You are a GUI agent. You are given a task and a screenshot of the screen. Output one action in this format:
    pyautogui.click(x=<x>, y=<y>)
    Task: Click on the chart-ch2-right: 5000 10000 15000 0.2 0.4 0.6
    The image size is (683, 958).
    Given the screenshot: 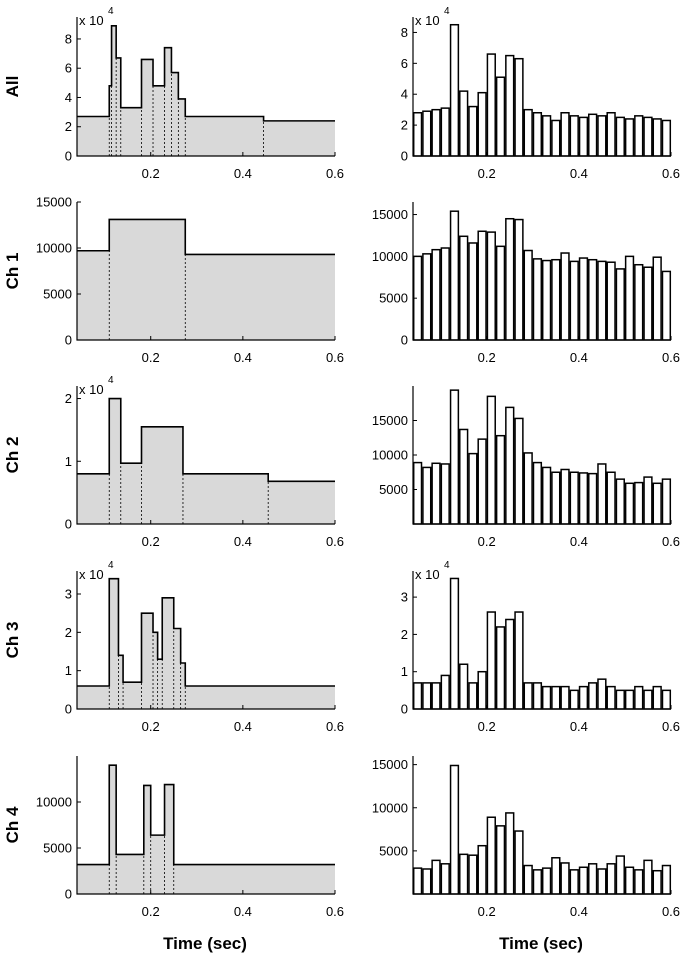 What is the action you would take?
    pyautogui.click(x=526, y=467)
    